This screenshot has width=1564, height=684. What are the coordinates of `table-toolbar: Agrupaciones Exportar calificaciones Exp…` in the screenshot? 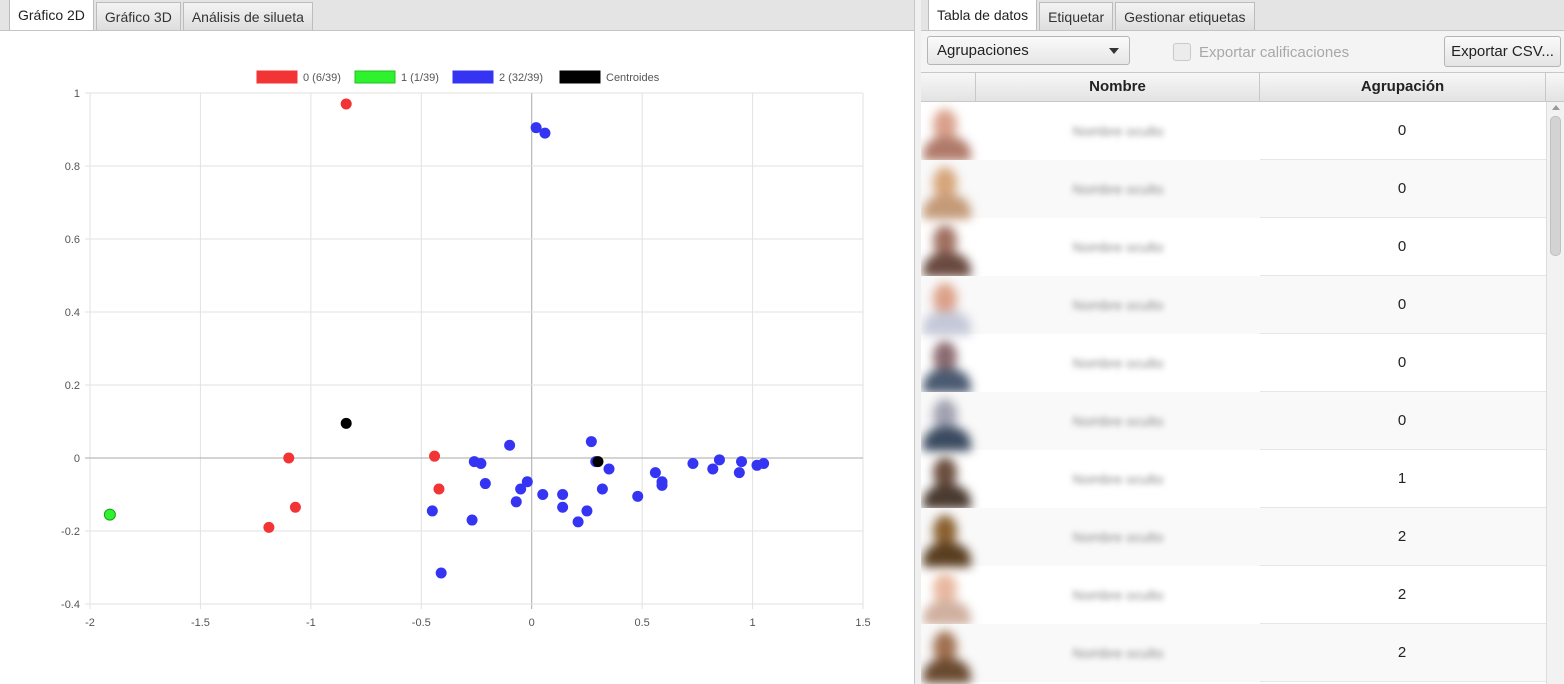 It's located at (1242, 51).